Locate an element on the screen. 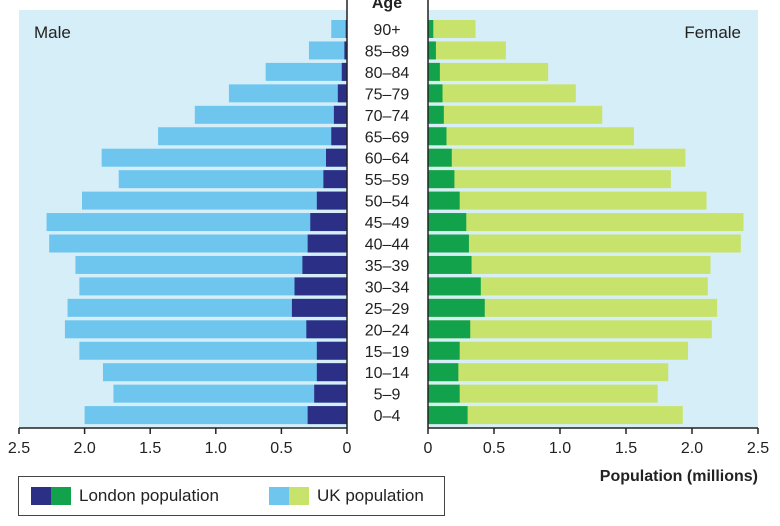  female-x-tick-label: 1.0 is located at coordinates (560, 448).